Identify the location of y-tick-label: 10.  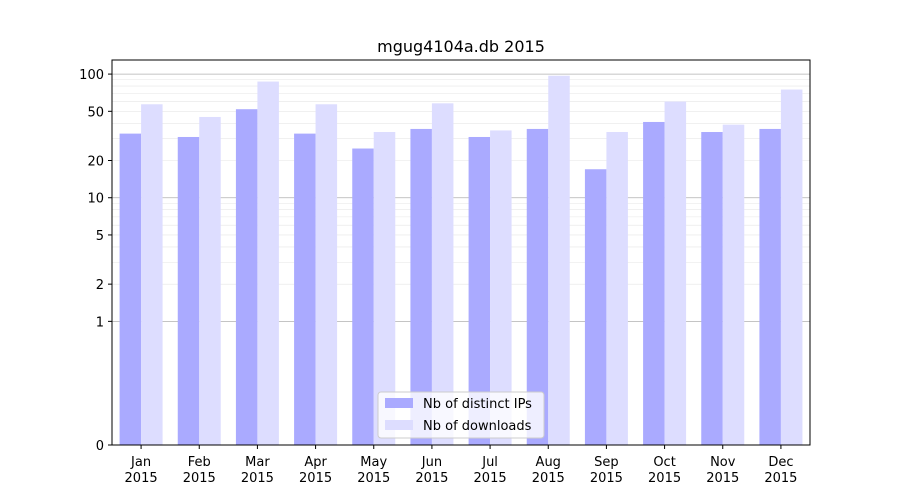
(95, 199).